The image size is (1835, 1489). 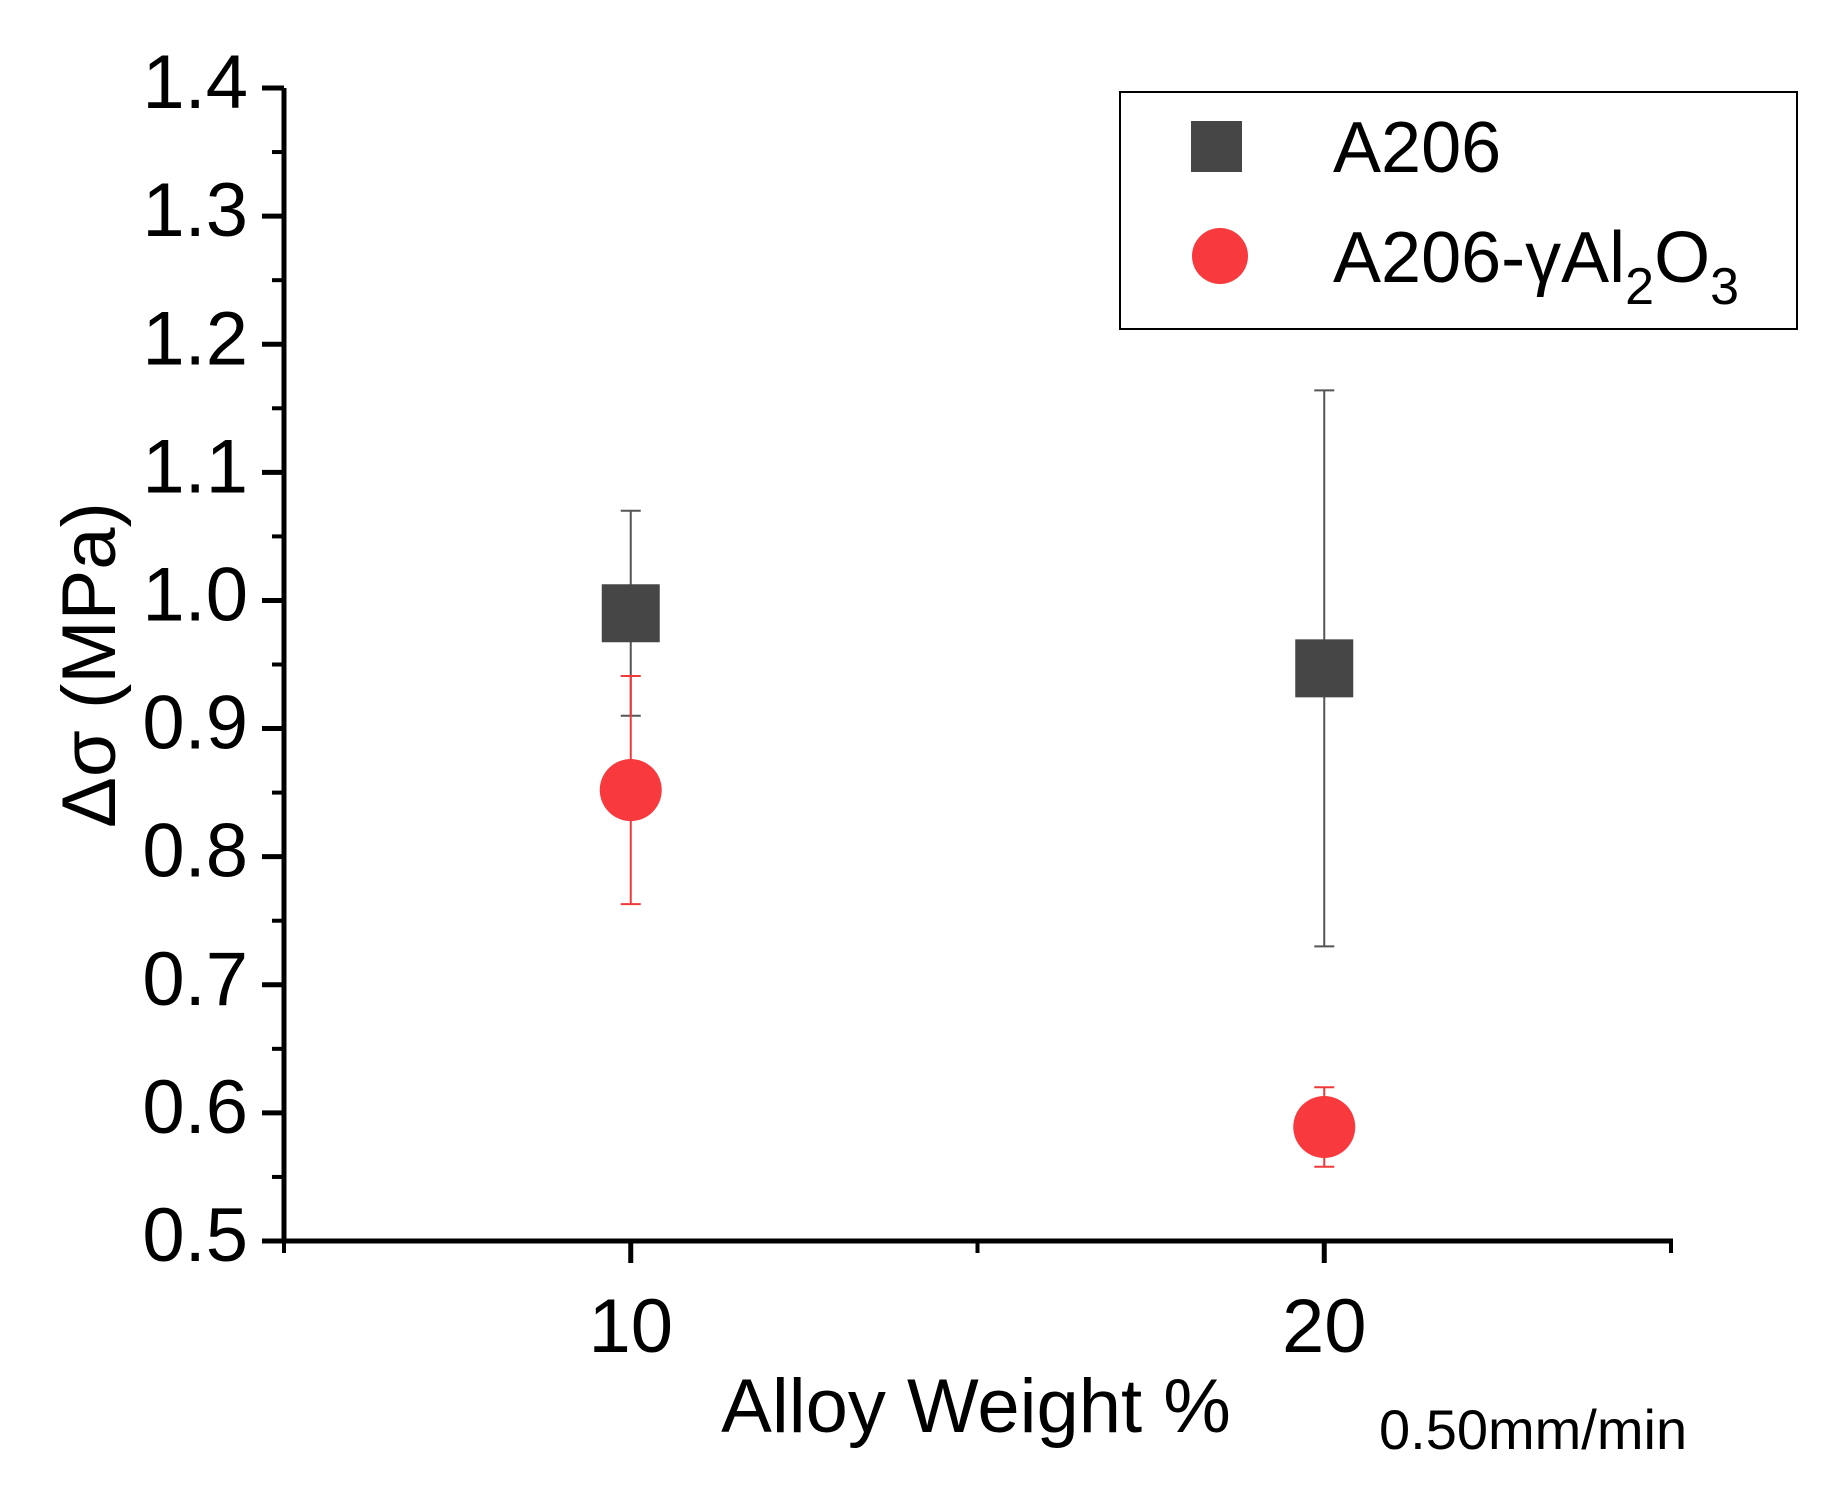 What do you see at coordinates (195, 338) in the screenshot?
I see `y-tick-label: 1.2` at bounding box center [195, 338].